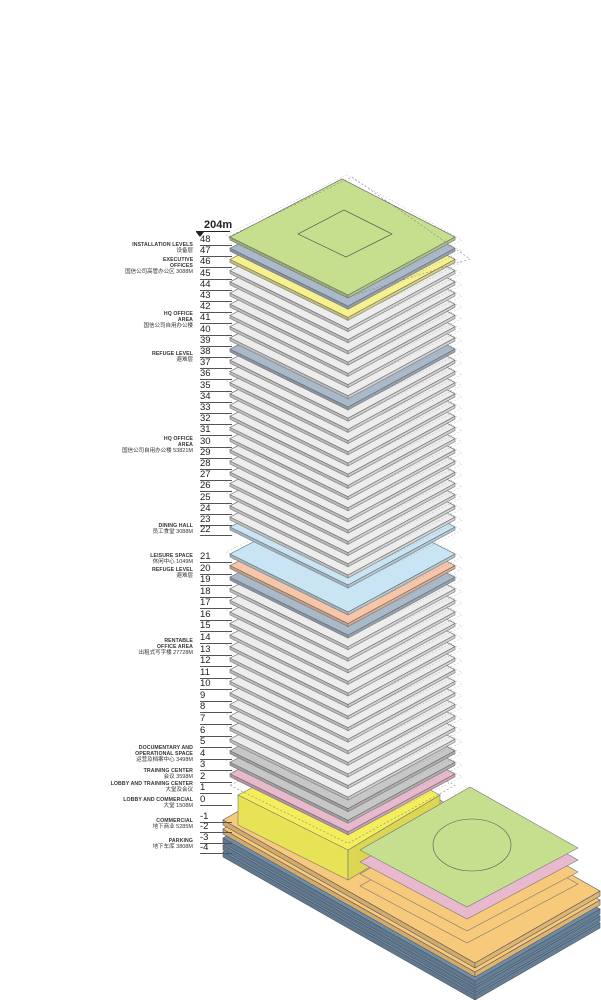  What do you see at coordinates (216, 777) in the screenshot?
I see `floor-number: 2` at bounding box center [216, 777].